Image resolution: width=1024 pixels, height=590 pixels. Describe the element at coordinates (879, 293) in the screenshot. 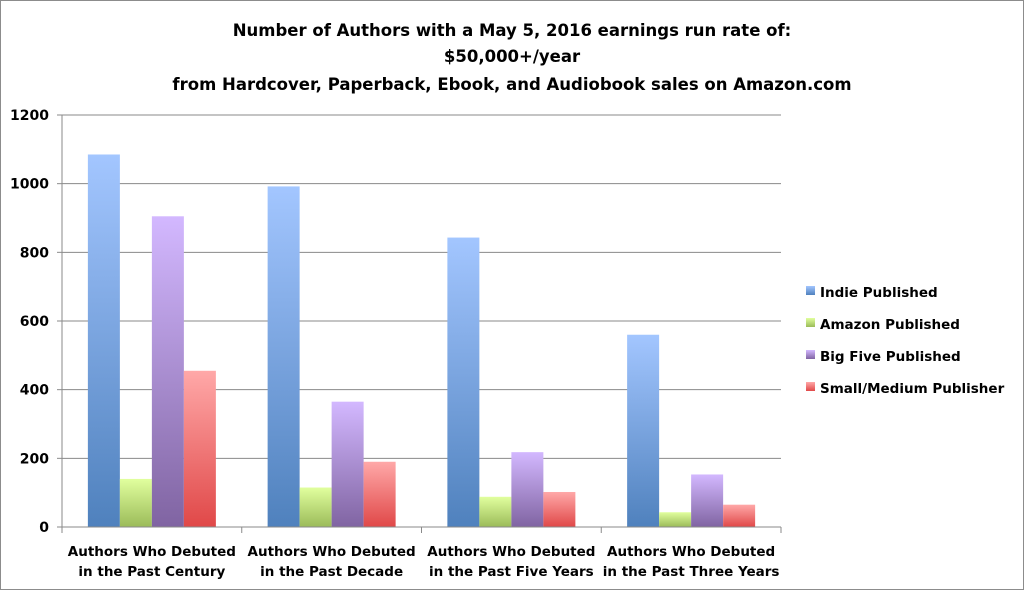

I see `legend-label: Indie Published` at that location.